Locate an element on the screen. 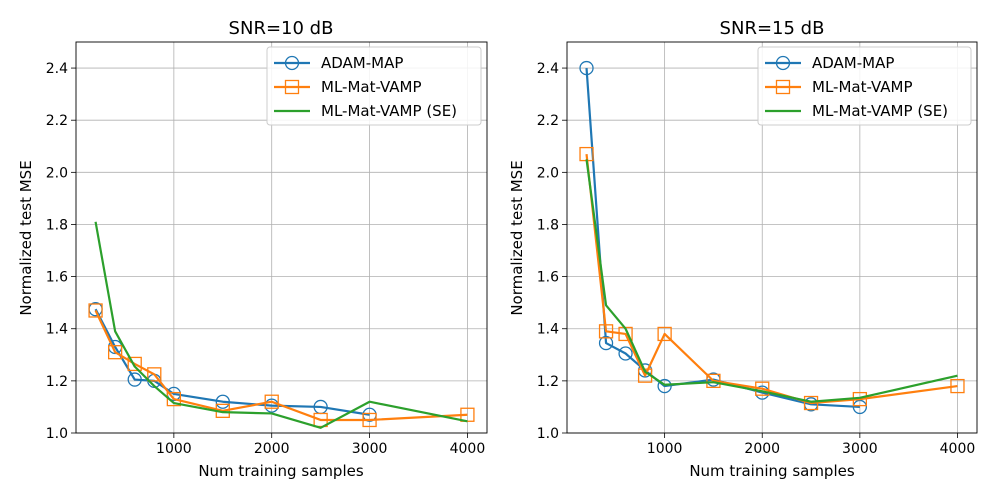 This screenshot has width=1000, height=500. series-ml-mat-vamp is located at coordinates (281, 365).